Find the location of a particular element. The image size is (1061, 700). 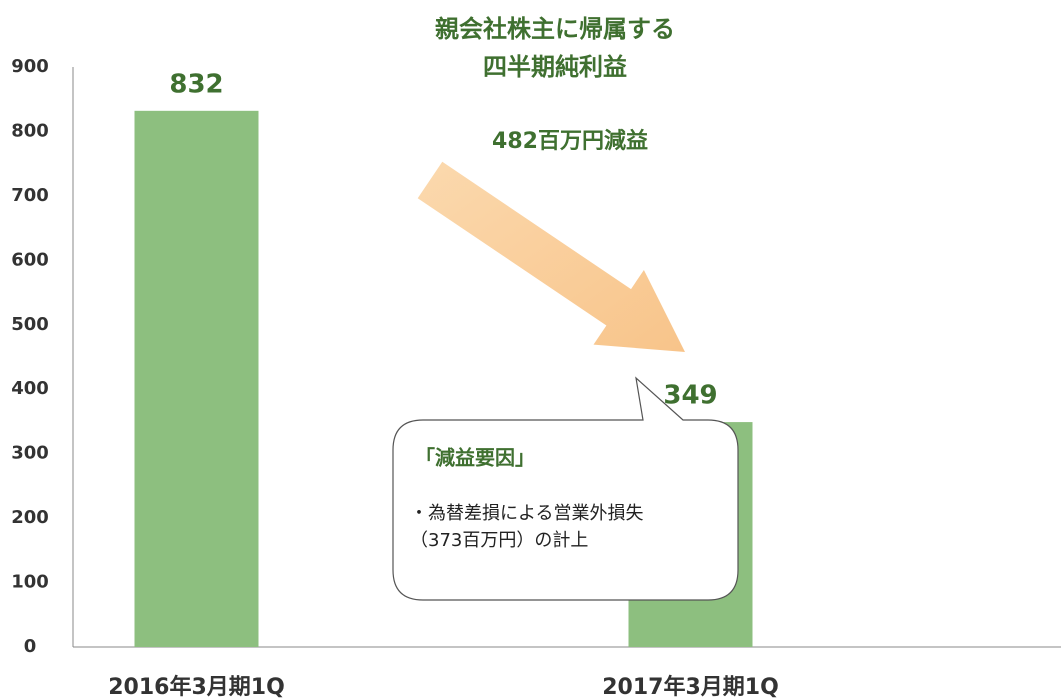

callout-title: 「減益要因」 is located at coordinates (475, 458).